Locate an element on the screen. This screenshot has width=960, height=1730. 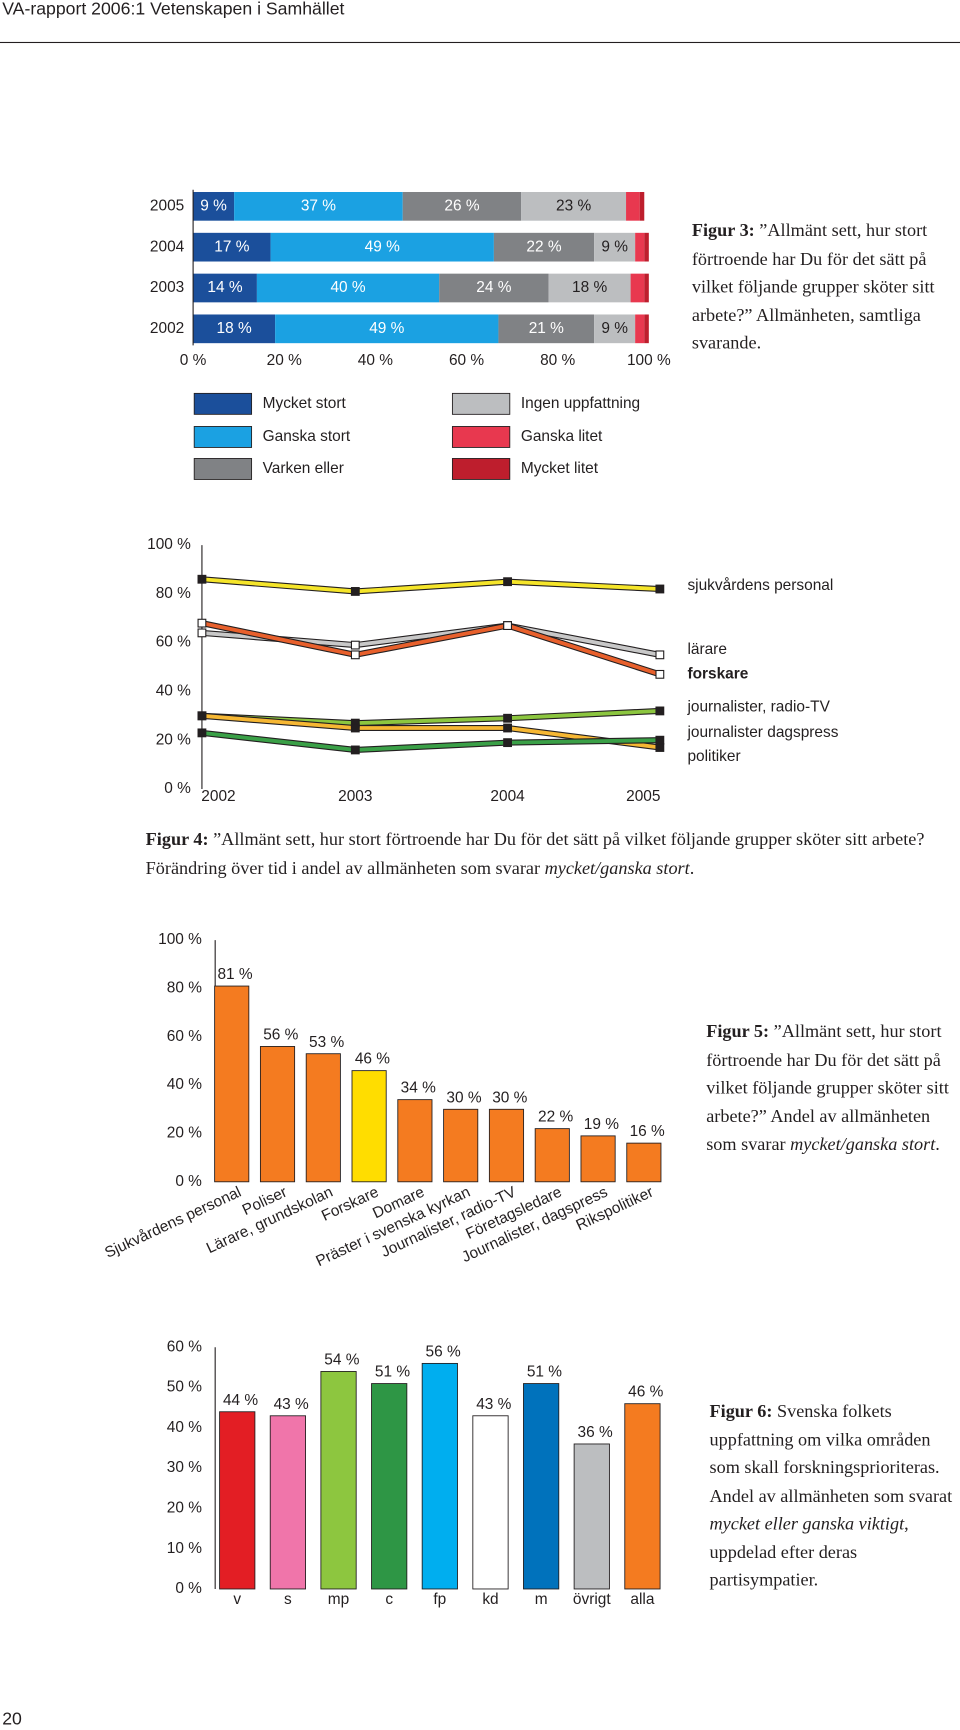
x-tick-label: 100 % is located at coordinates (649, 360).